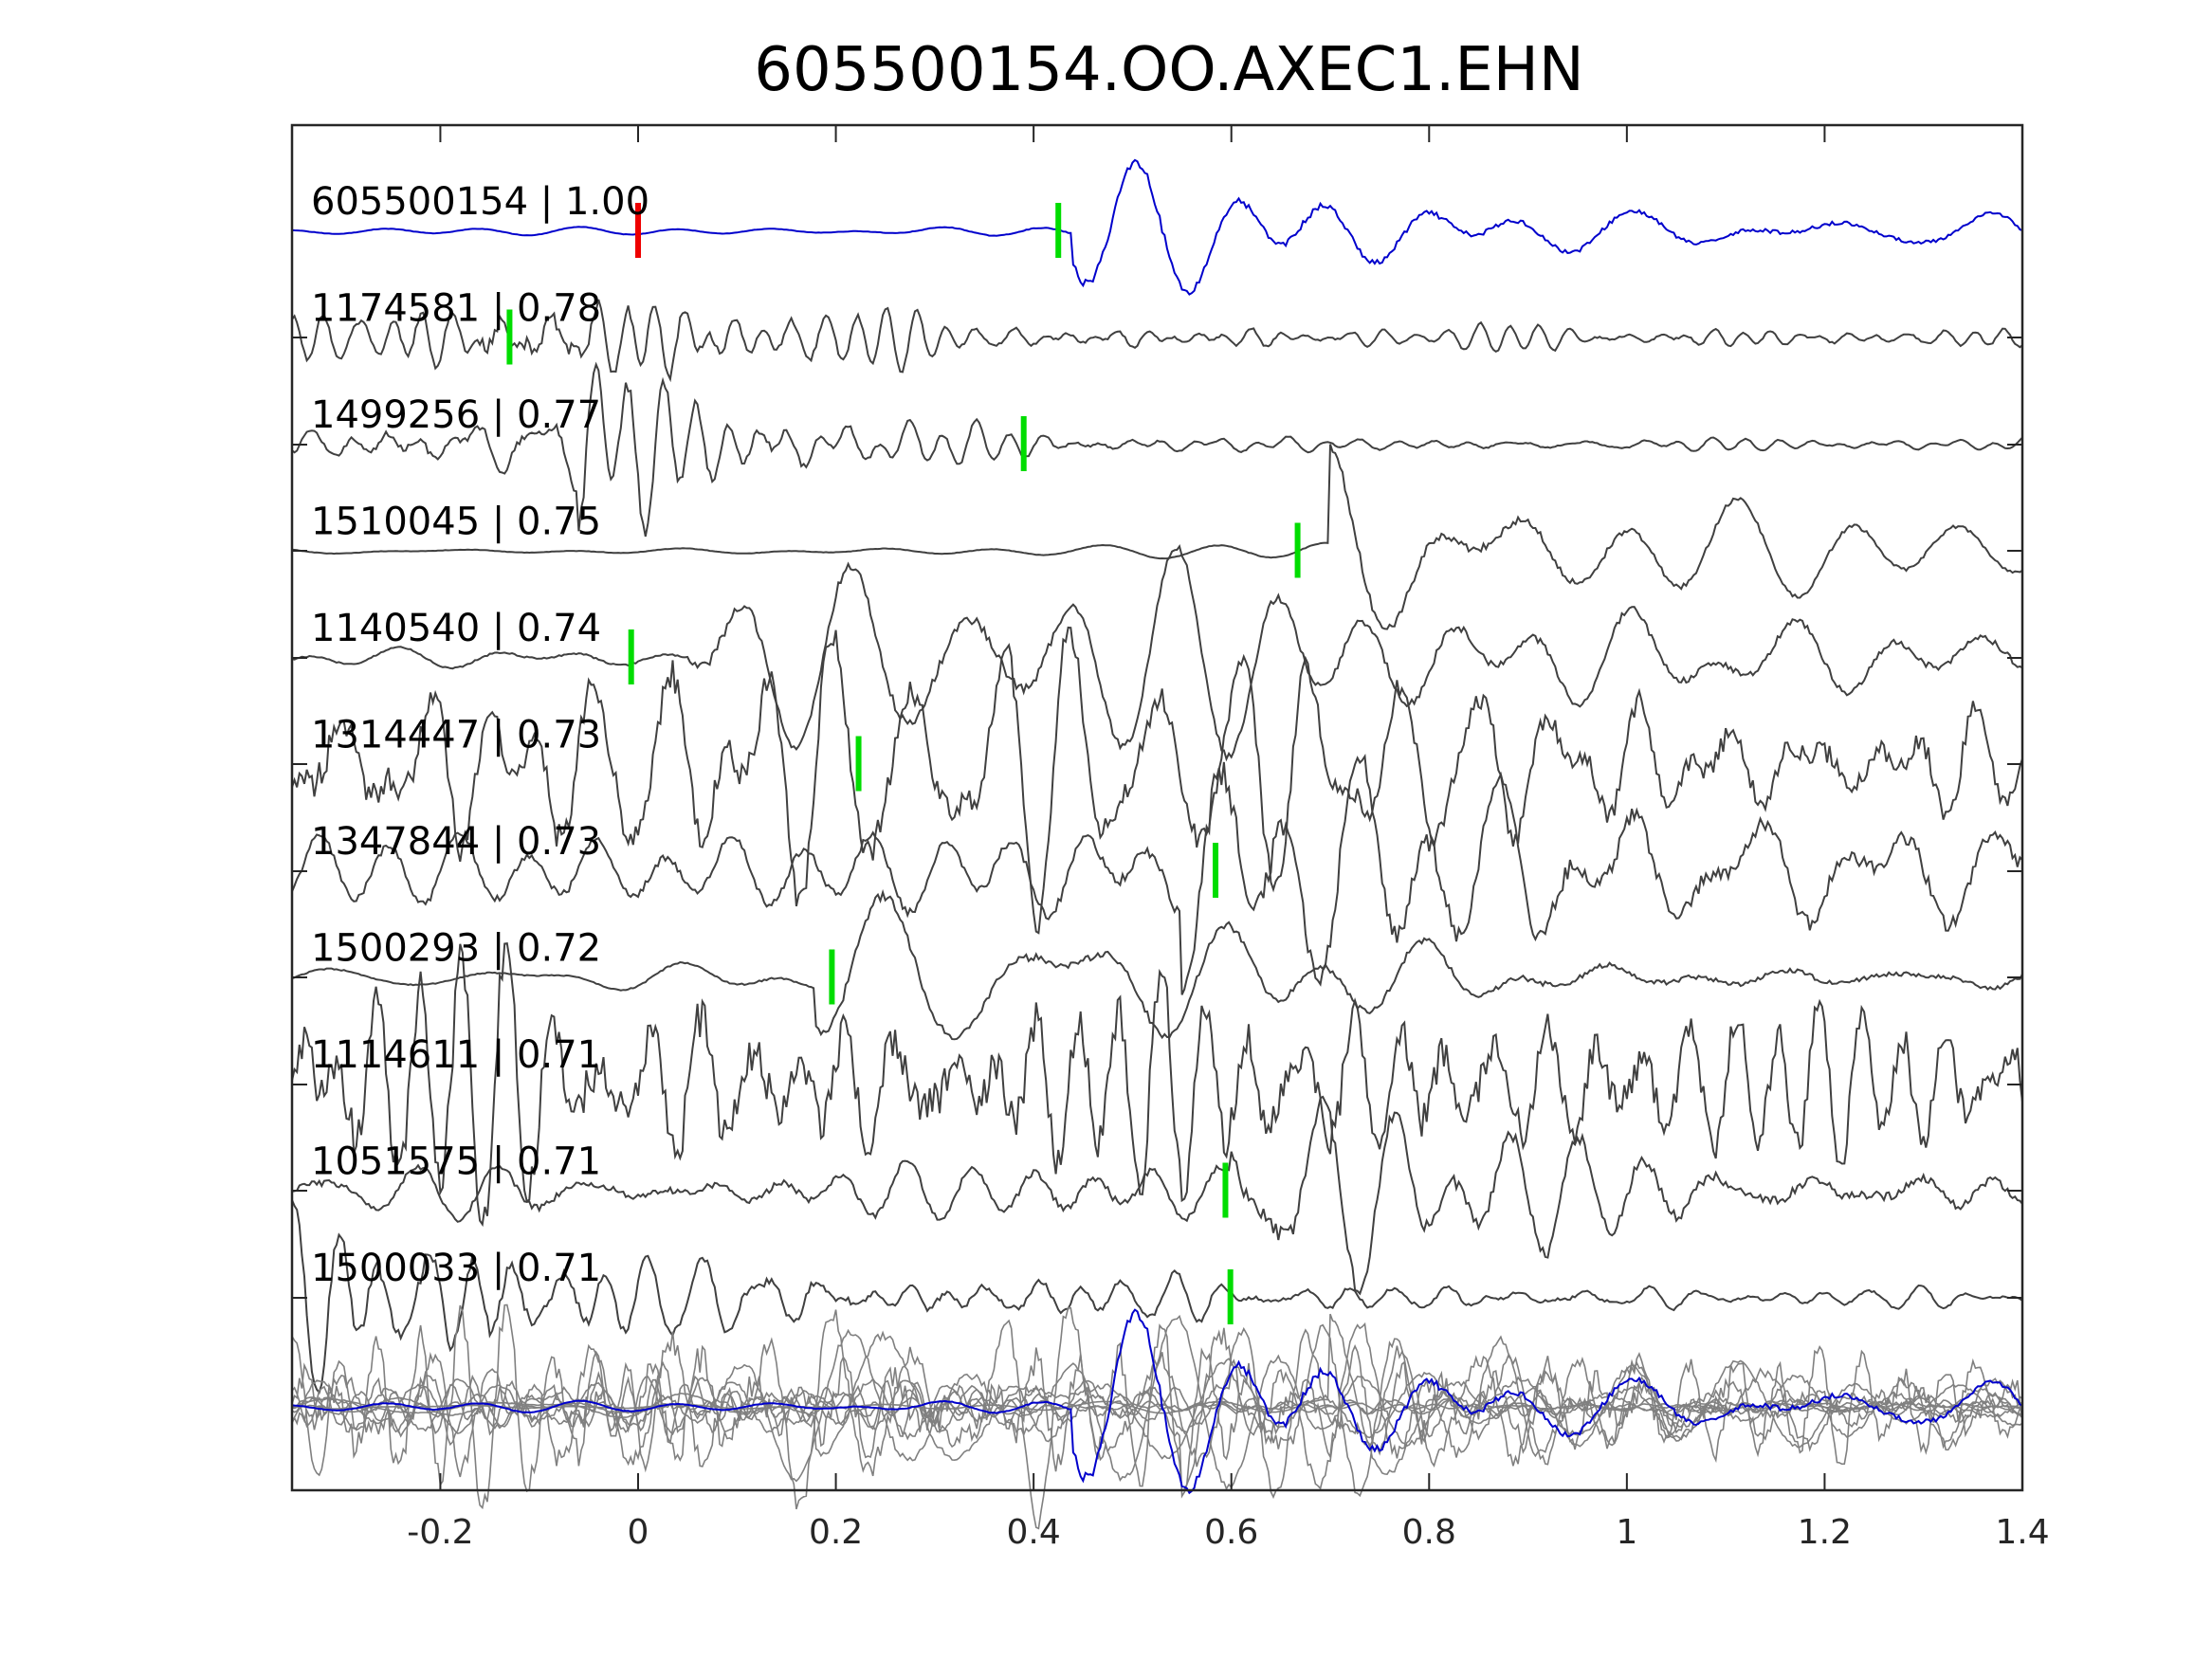  Describe the element at coordinates (1231, 1532) in the screenshot. I see `x-tick-label-4: 0.6` at that location.